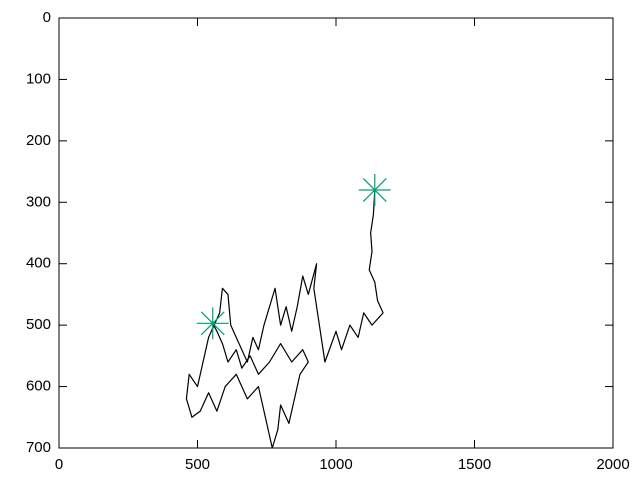  What do you see at coordinates (335, 464) in the screenshot?
I see `x-tick-label: 1000` at bounding box center [335, 464].